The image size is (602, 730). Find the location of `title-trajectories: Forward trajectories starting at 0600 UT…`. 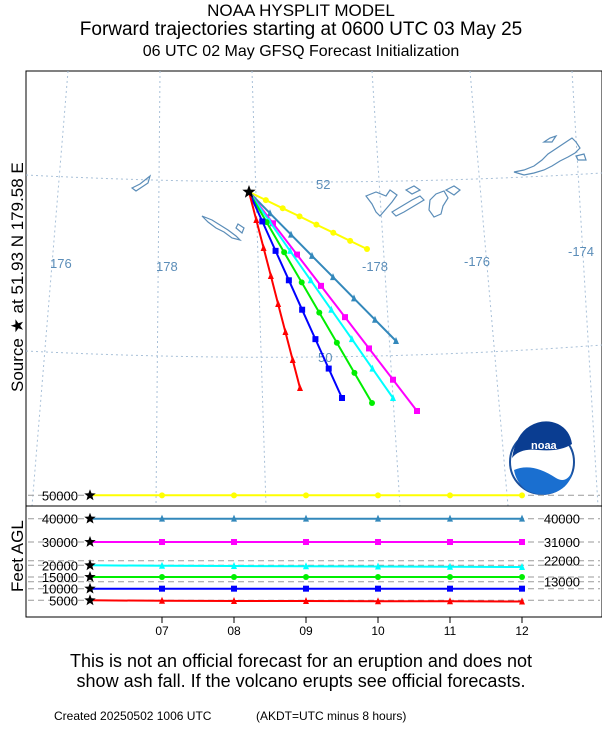

title-trajectories: Forward trajectories starting at 0600 UT… is located at coordinates (301, 29).